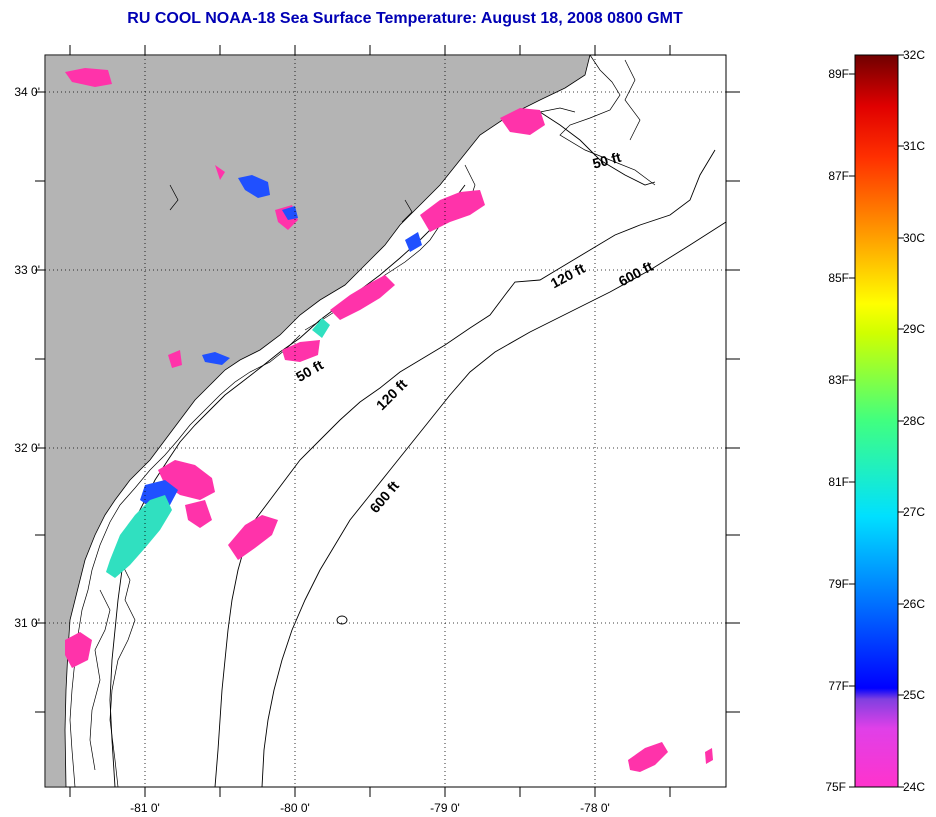 The height and width of the screenshot is (817, 936). What do you see at coordinates (838, 482) in the screenshot?
I see `colorbar-fahrenheit-label: 81F` at bounding box center [838, 482].